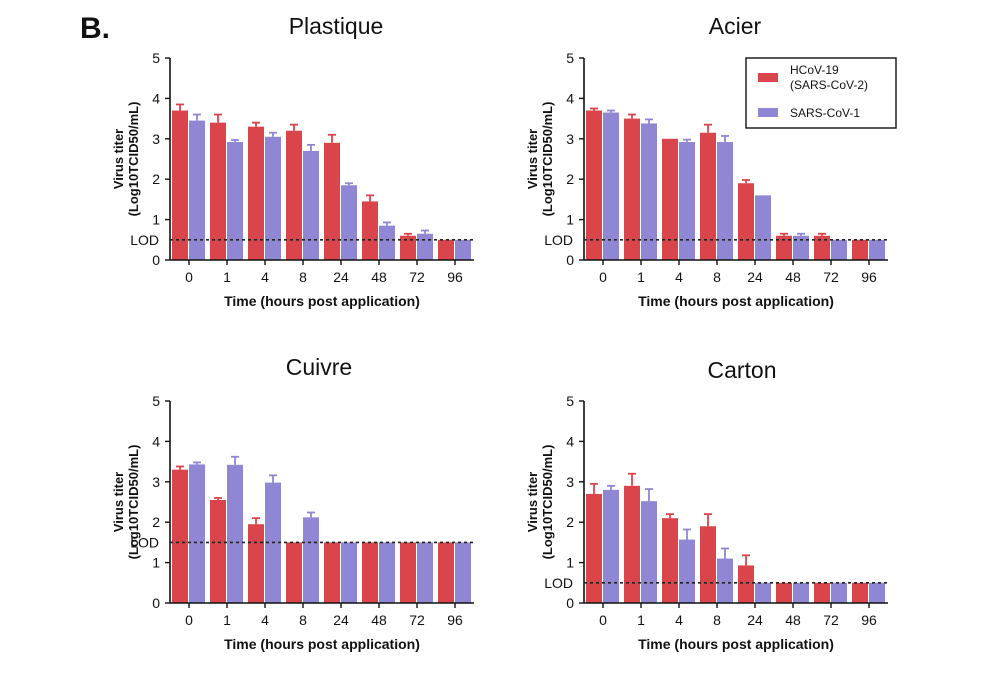 The height and width of the screenshot is (675, 1000). What do you see at coordinates (336, 26) in the screenshot?
I see `chart-title: Plastique` at bounding box center [336, 26].